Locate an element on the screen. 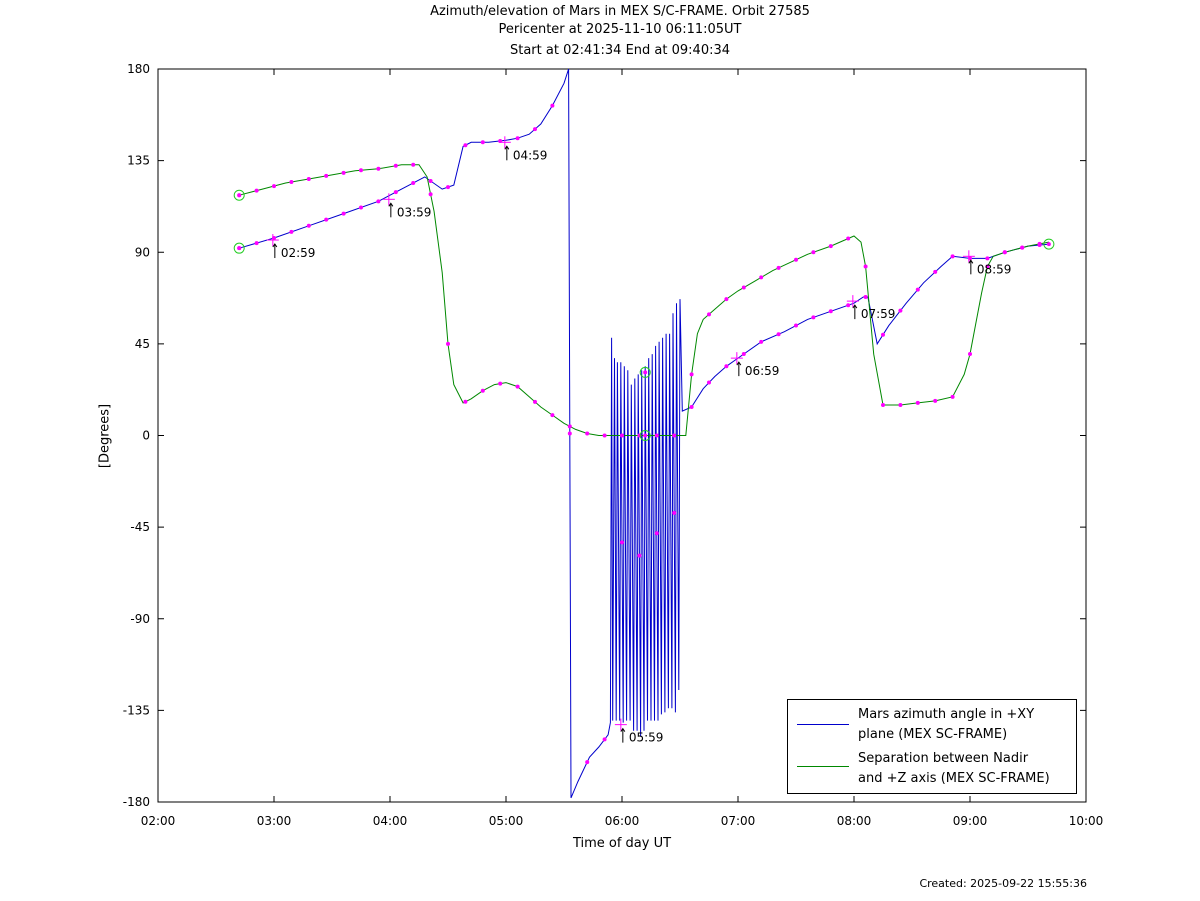  x-axis-label: Time of day UT is located at coordinates (622, 843).